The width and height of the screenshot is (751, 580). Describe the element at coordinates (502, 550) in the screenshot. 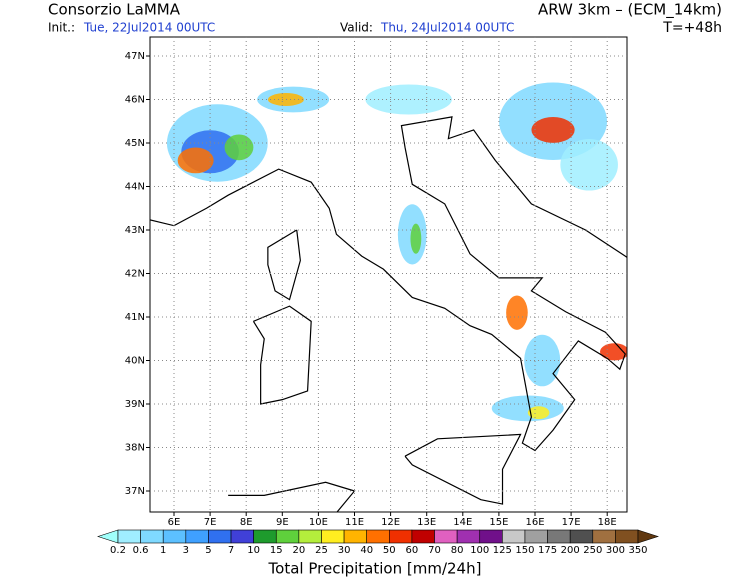

I see `colorbar-label: 125` at that location.